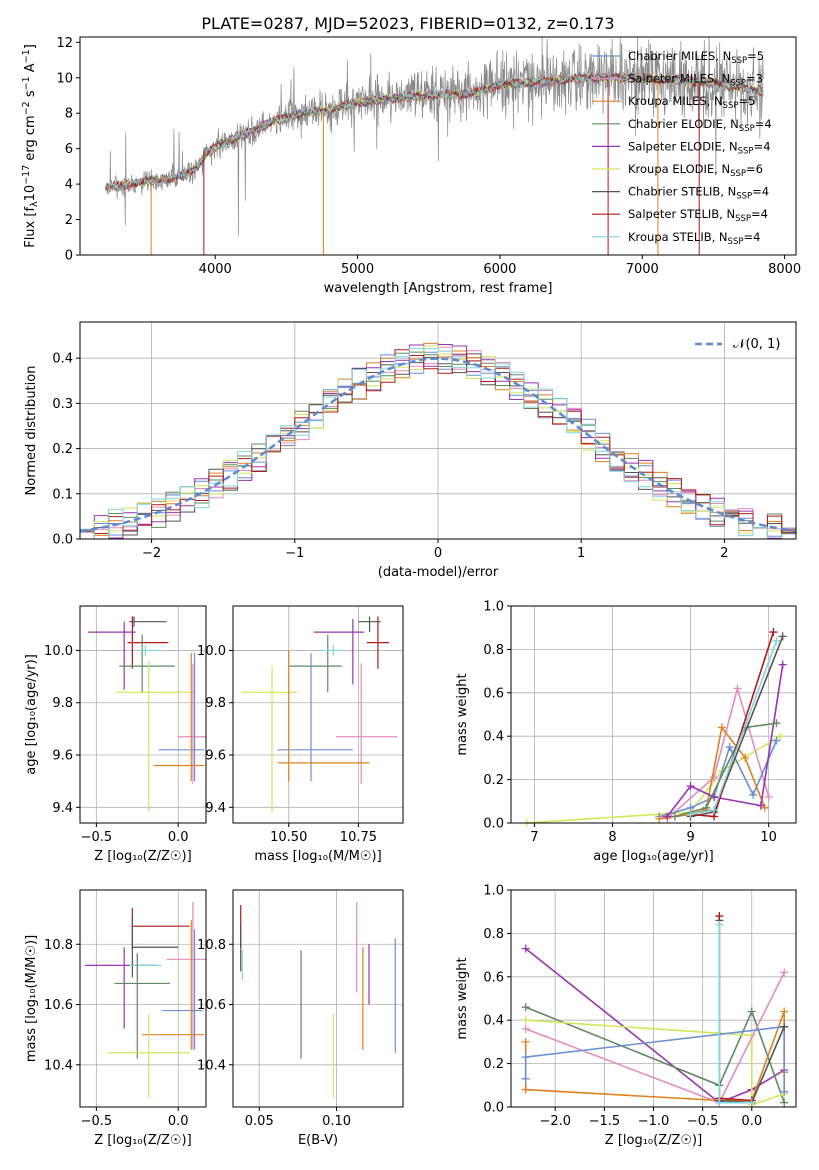 The width and height of the screenshot is (819, 1170). I want to click on y-axis-label: Flux [fλ10−17 erg cm−2 s−1 A−1], so click(30, 146).